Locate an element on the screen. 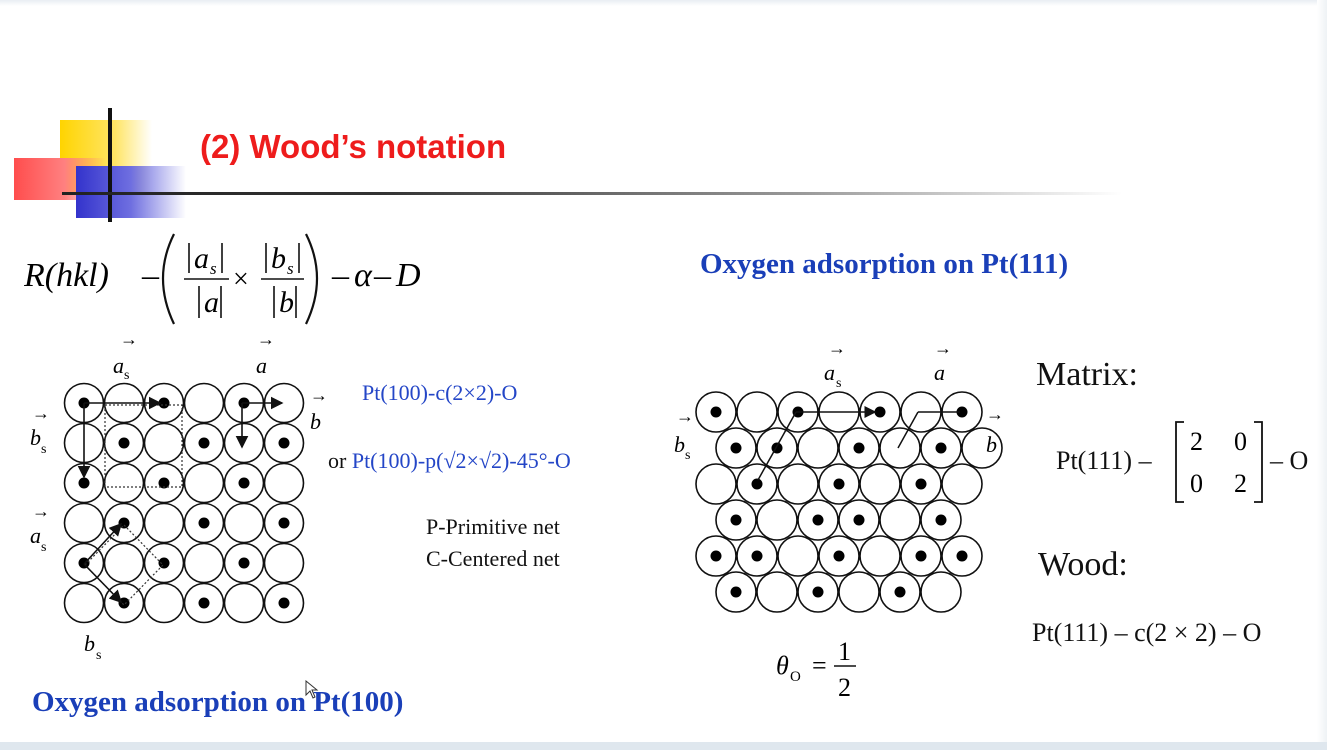  pt100-c2x2-label: Pt(100)-c(2×2)-O is located at coordinates (440, 392).